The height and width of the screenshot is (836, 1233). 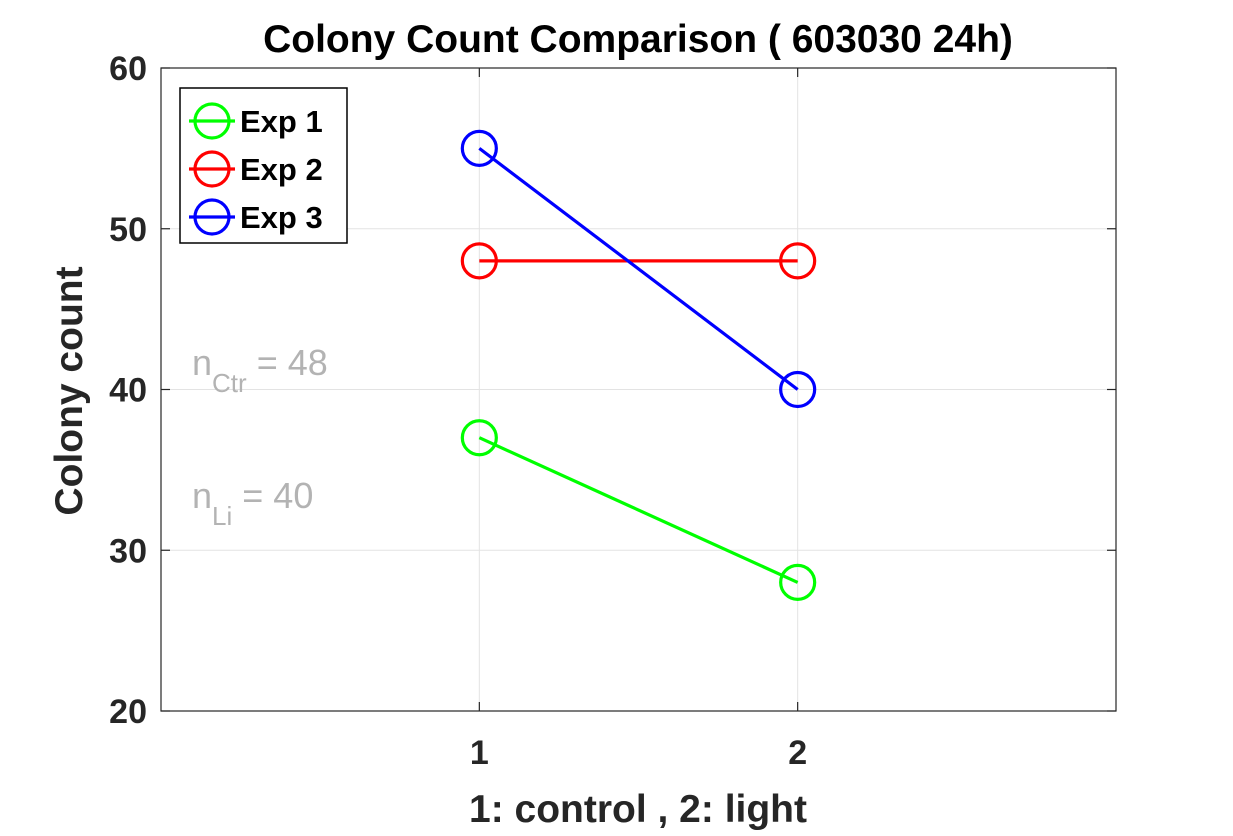 I want to click on x-tick-label: 2, so click(x=797, y=753).